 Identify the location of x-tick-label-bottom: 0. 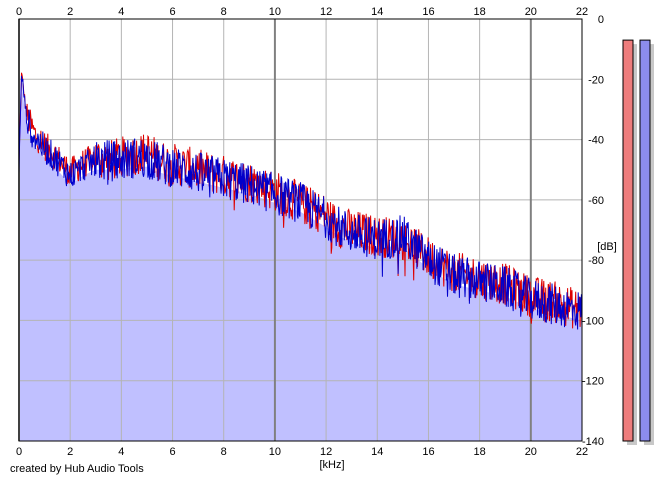
(19, 452).